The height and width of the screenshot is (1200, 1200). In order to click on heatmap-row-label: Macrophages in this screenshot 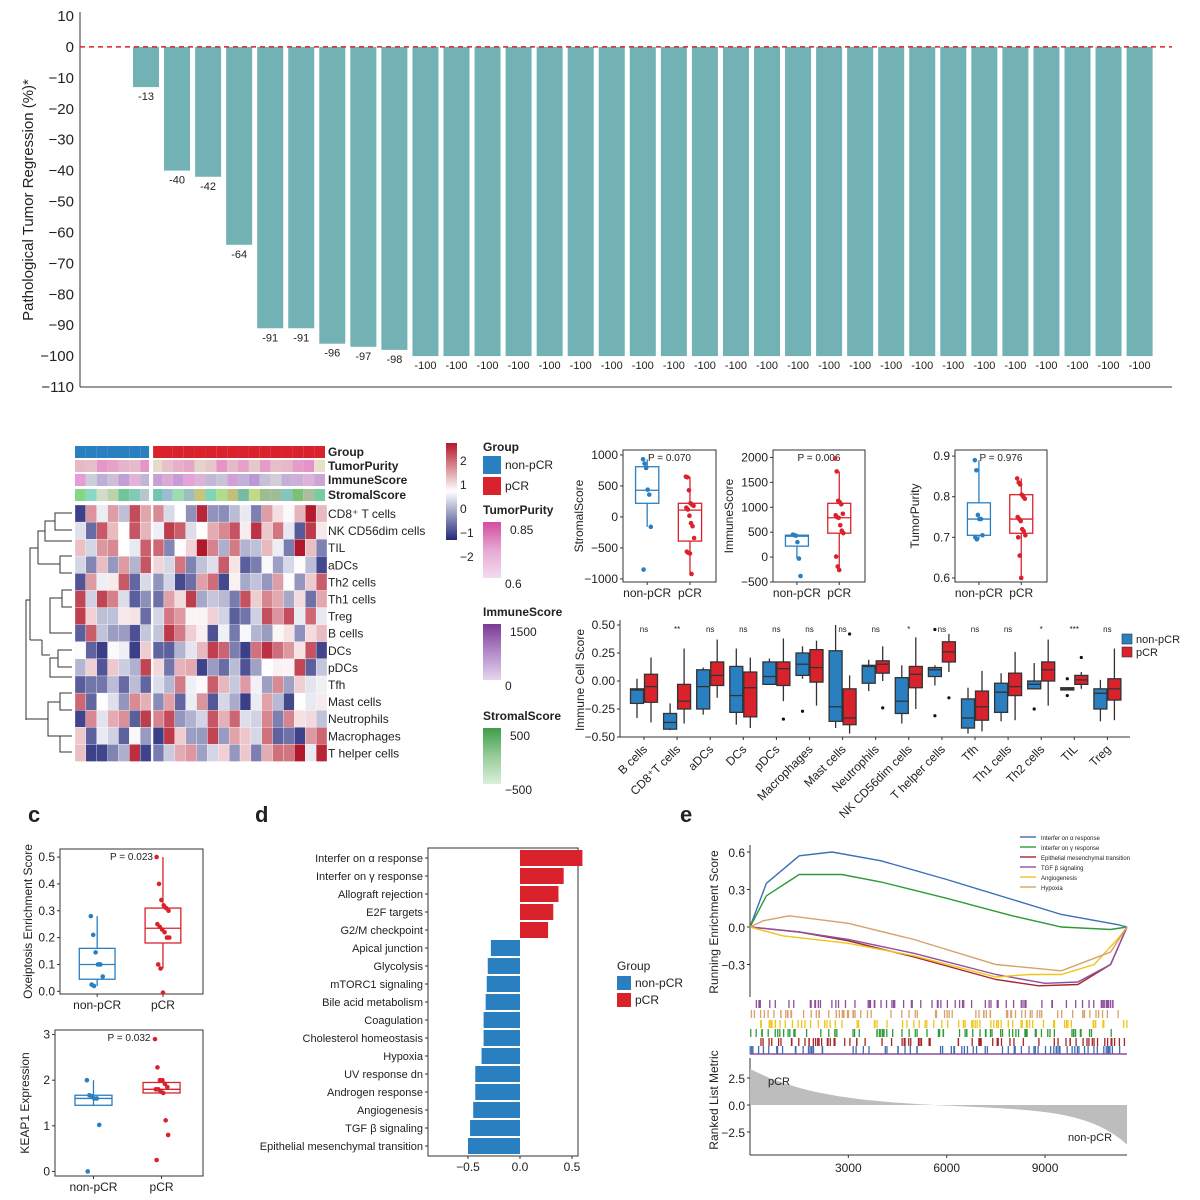, I will do `click(364, 736)`.